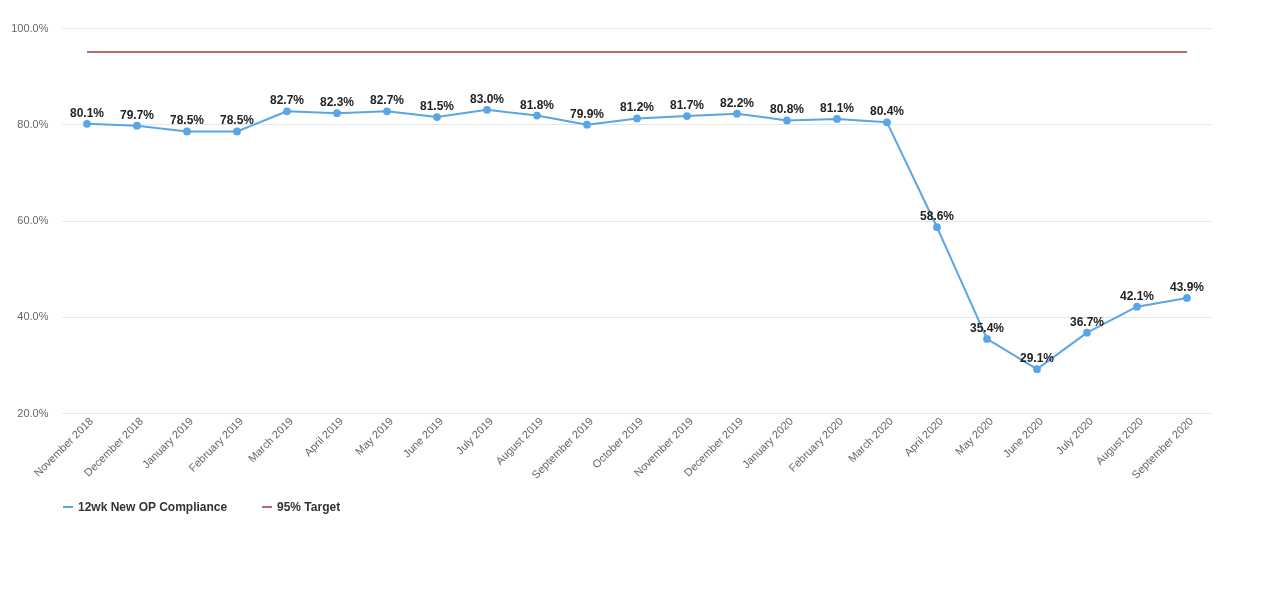 The height and width of the screenshot is (592, 1263). What do you see at coordinates (33, 123) in the screenshot?
I see `y-tick-label: 80.0%` at bounding box center [33, 123].